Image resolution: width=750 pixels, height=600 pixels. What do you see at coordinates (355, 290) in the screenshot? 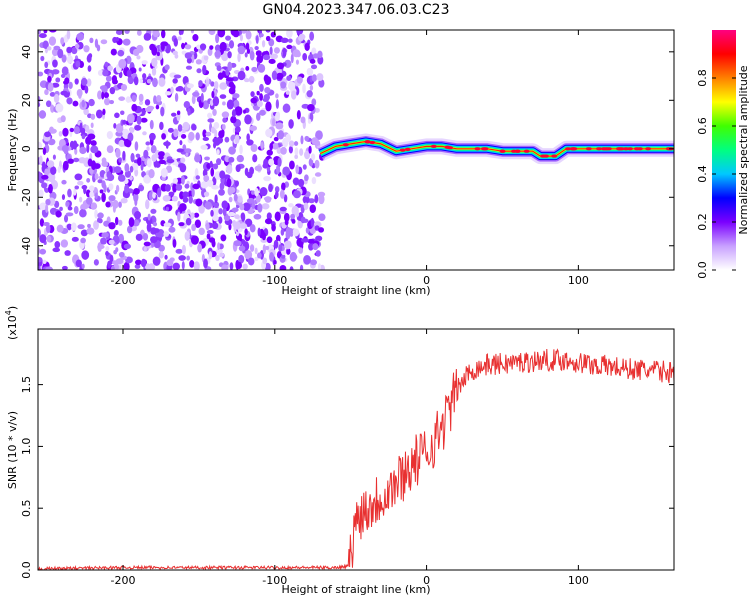
I see `spectrogram-x-label: Height of straight line (km)` at bounding box center [355, 290].